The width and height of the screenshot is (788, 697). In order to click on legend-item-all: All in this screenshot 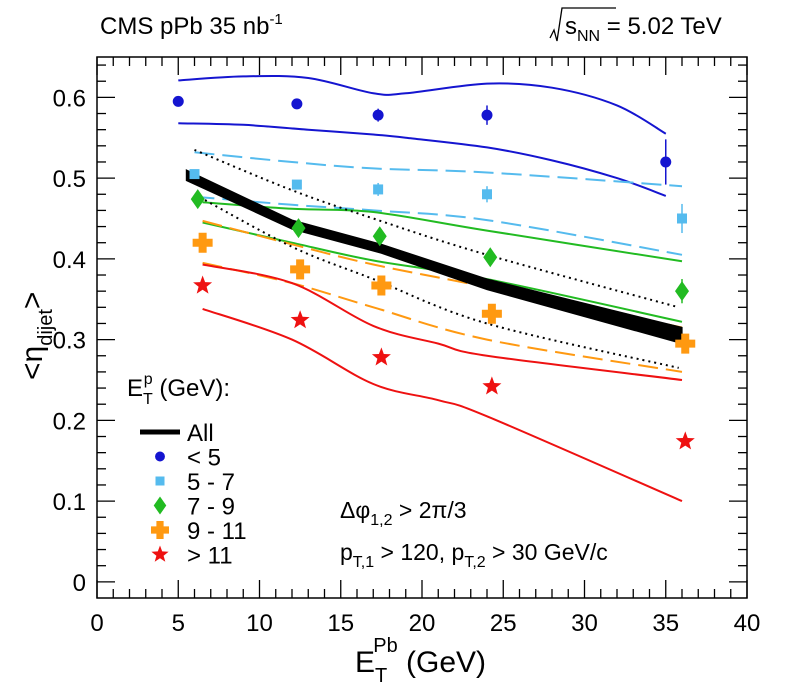, I will do `click(177, 433)`.